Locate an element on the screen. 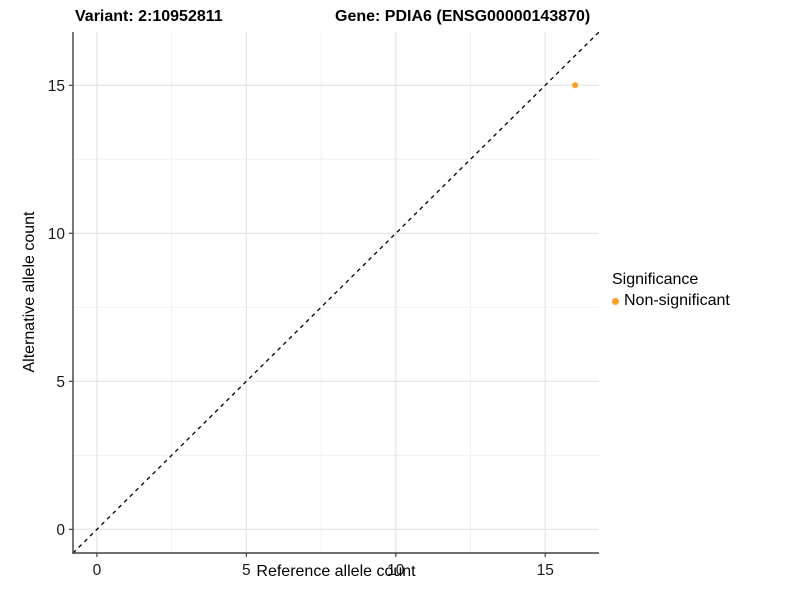 The height and width of the screenshot is (600, 800). y-axis-label: Alternative allele count is located at coordinates (29, 292).